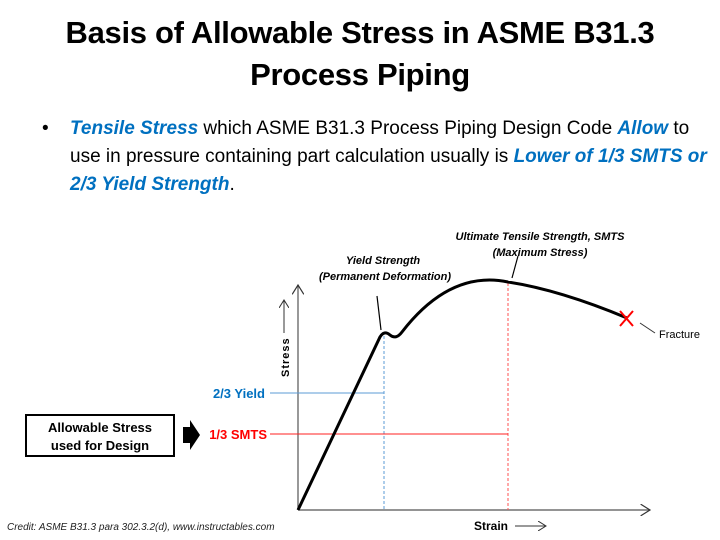  I want to click on fracture-x-icon, so click(626, 318).